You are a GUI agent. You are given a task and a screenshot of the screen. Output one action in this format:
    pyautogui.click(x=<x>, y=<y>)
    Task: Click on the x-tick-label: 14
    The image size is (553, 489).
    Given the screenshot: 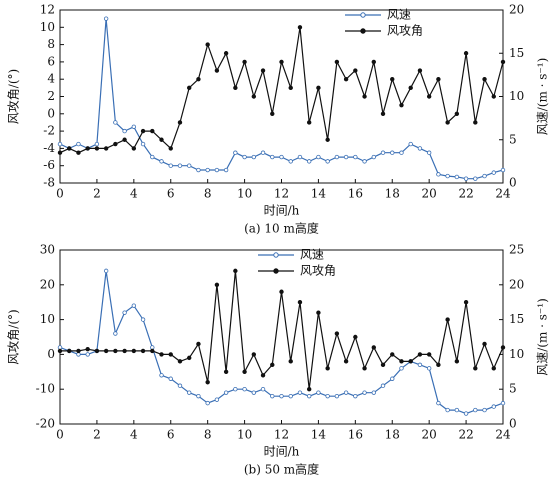 What is the action you would take?
    pyautogui.click(x=319, y=194)
    